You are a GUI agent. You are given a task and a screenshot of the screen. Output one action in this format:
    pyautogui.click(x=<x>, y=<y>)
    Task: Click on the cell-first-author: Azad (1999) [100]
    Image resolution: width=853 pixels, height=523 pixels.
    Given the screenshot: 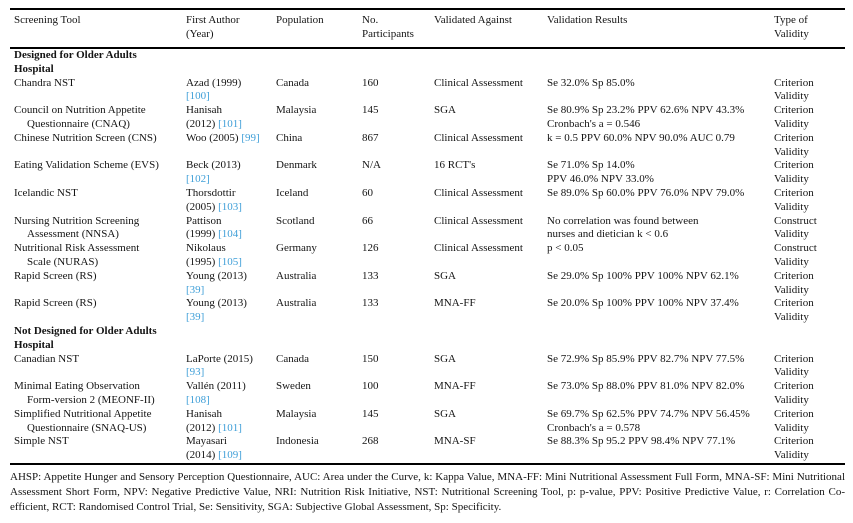 What is the action you would take?
    pyautogui.click(x=227, y=91)
    